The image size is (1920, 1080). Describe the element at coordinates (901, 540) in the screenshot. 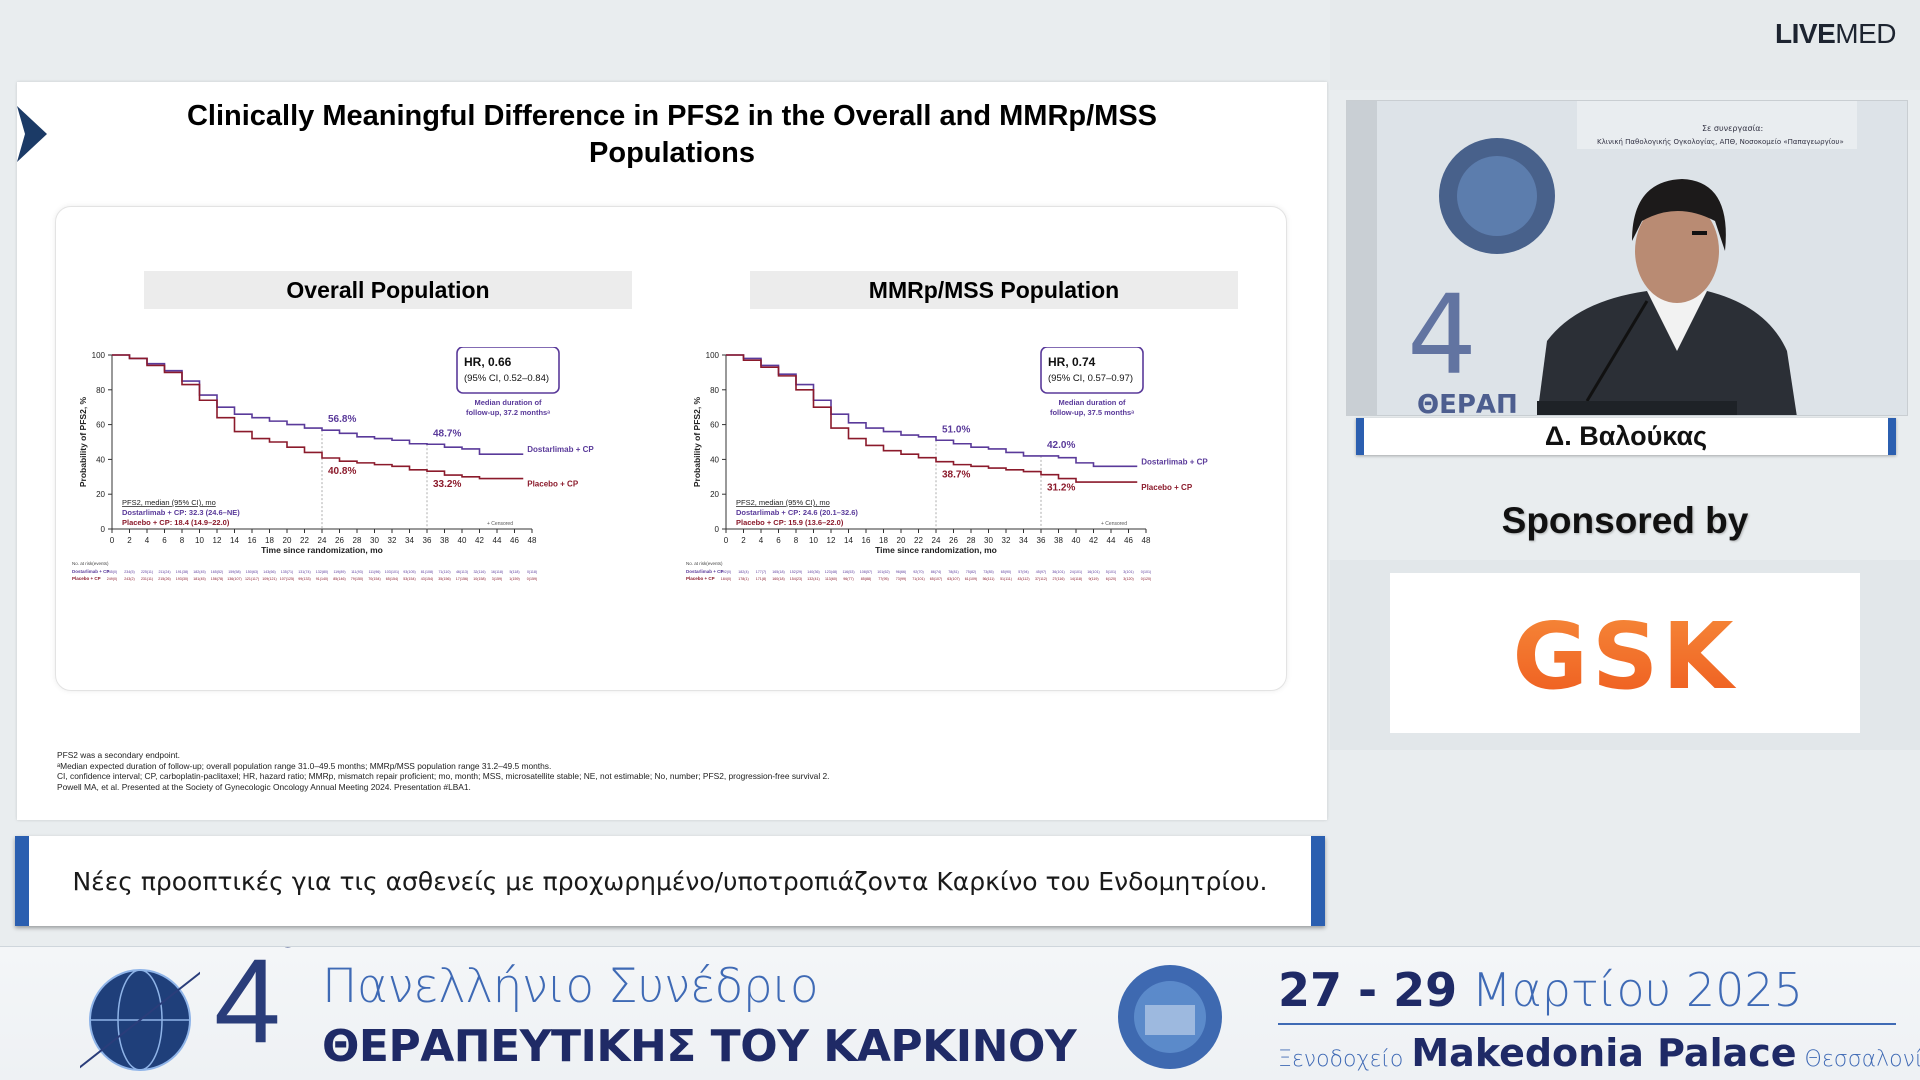

I see `x-tick-label: 20` at that location.